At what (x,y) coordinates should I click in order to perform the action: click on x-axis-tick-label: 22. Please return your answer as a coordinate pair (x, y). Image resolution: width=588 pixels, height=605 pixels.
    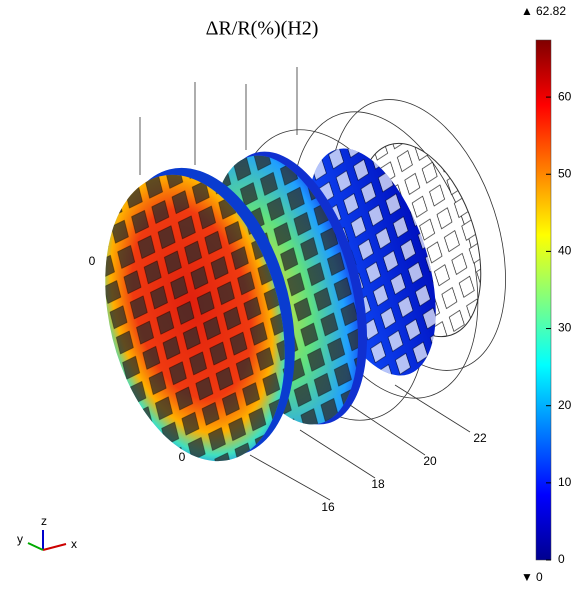
    Looking at the image, I should click on (480, 438).